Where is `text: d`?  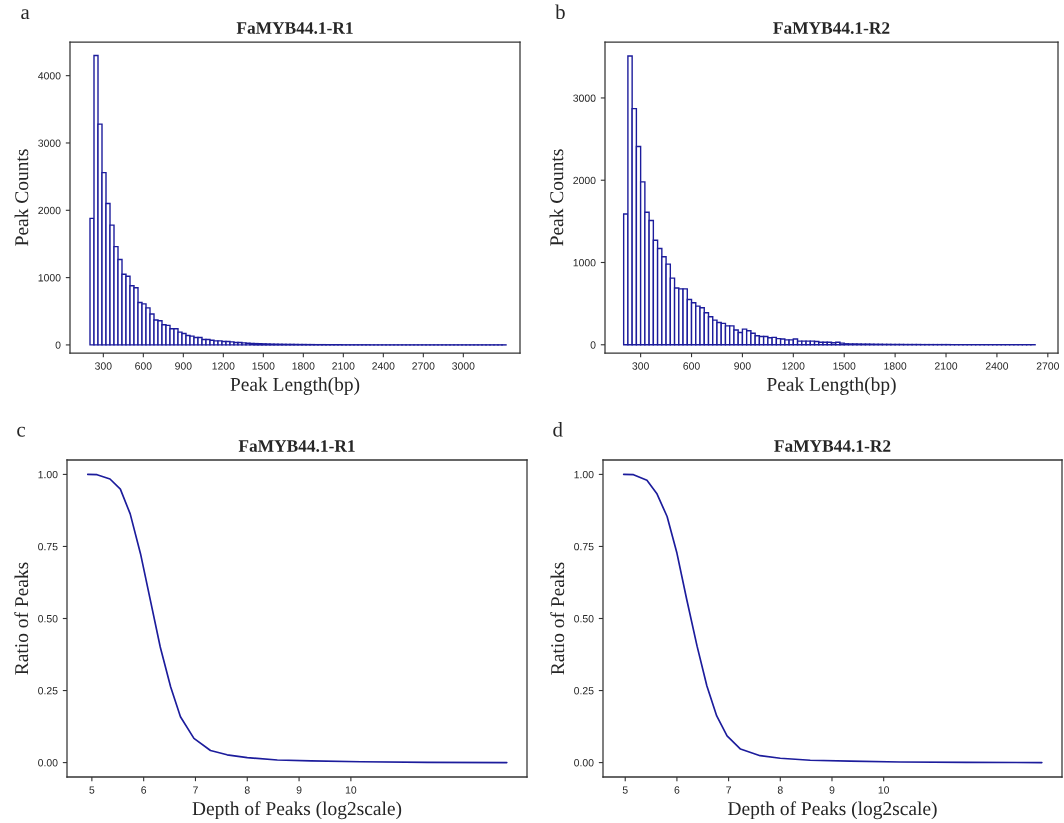 text: d is located at coordinates (558, 429).